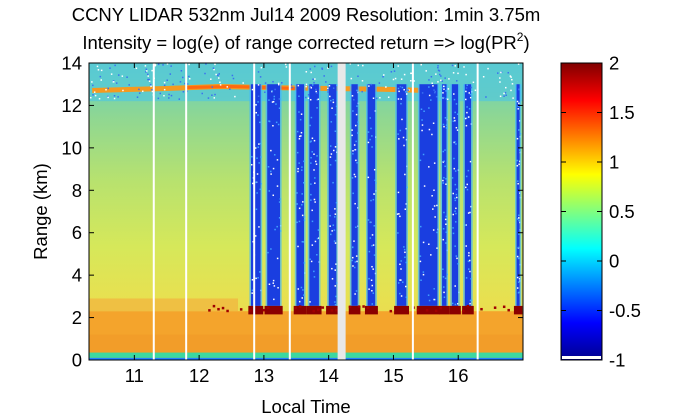  I want to click on y-tick-label: 2, so click(77, 317).